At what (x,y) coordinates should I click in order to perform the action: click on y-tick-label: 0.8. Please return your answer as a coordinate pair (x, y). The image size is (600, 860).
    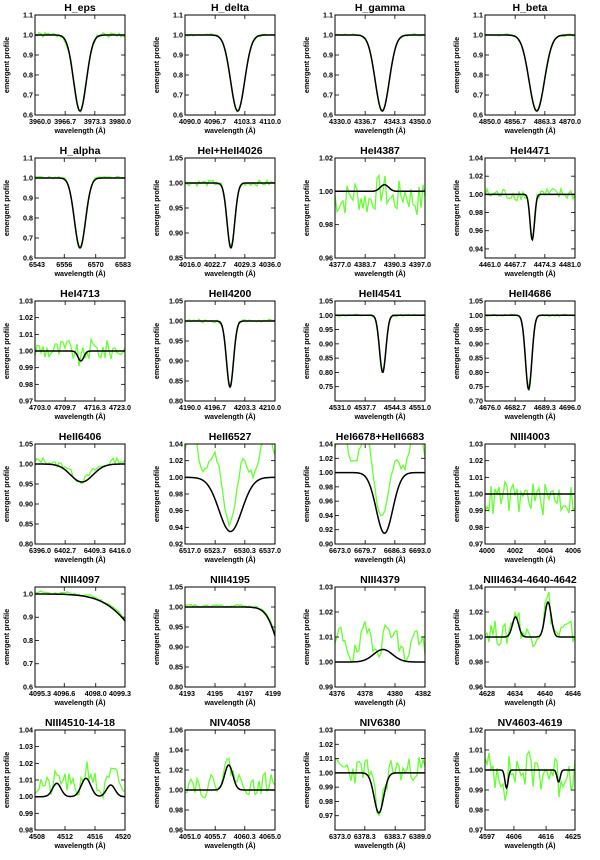
    Looking at the image, I should click on (178, 75).